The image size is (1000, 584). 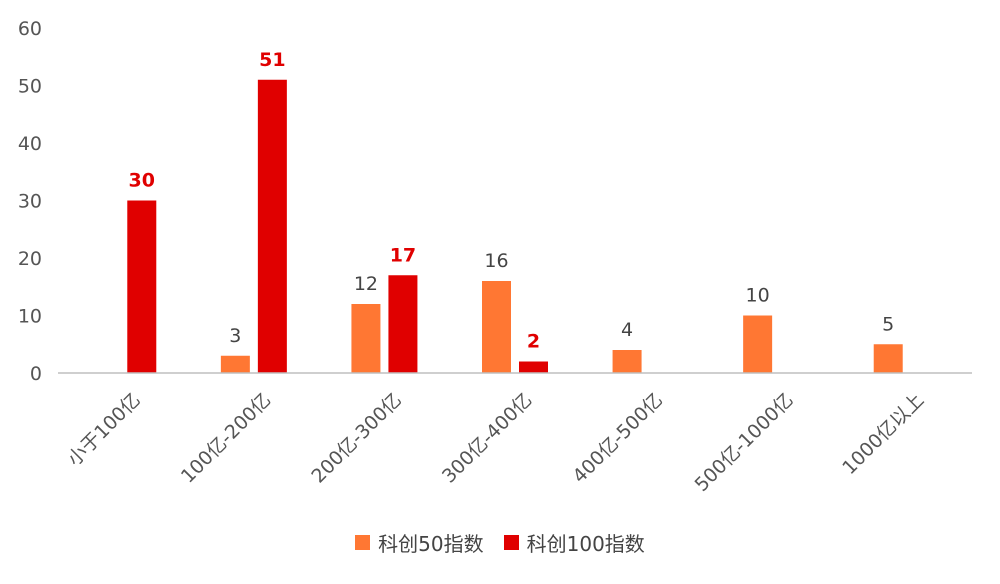 What do you see at coordinates (618, 438) in the screenshot?
I see `x-category-label: 400亿-500亿` at bounding box center [618, 438].